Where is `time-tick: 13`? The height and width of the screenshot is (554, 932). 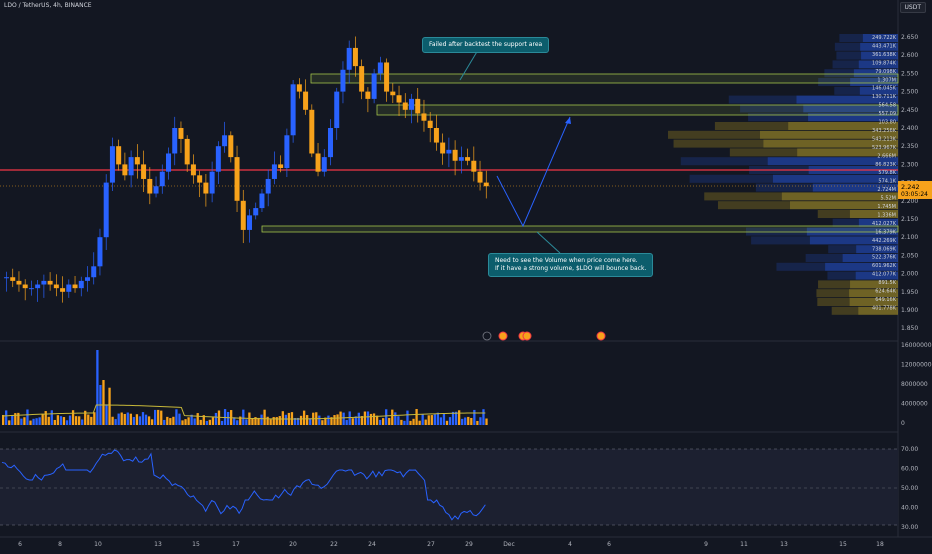 time-tick: 13 is located at coordinates (158, 544).